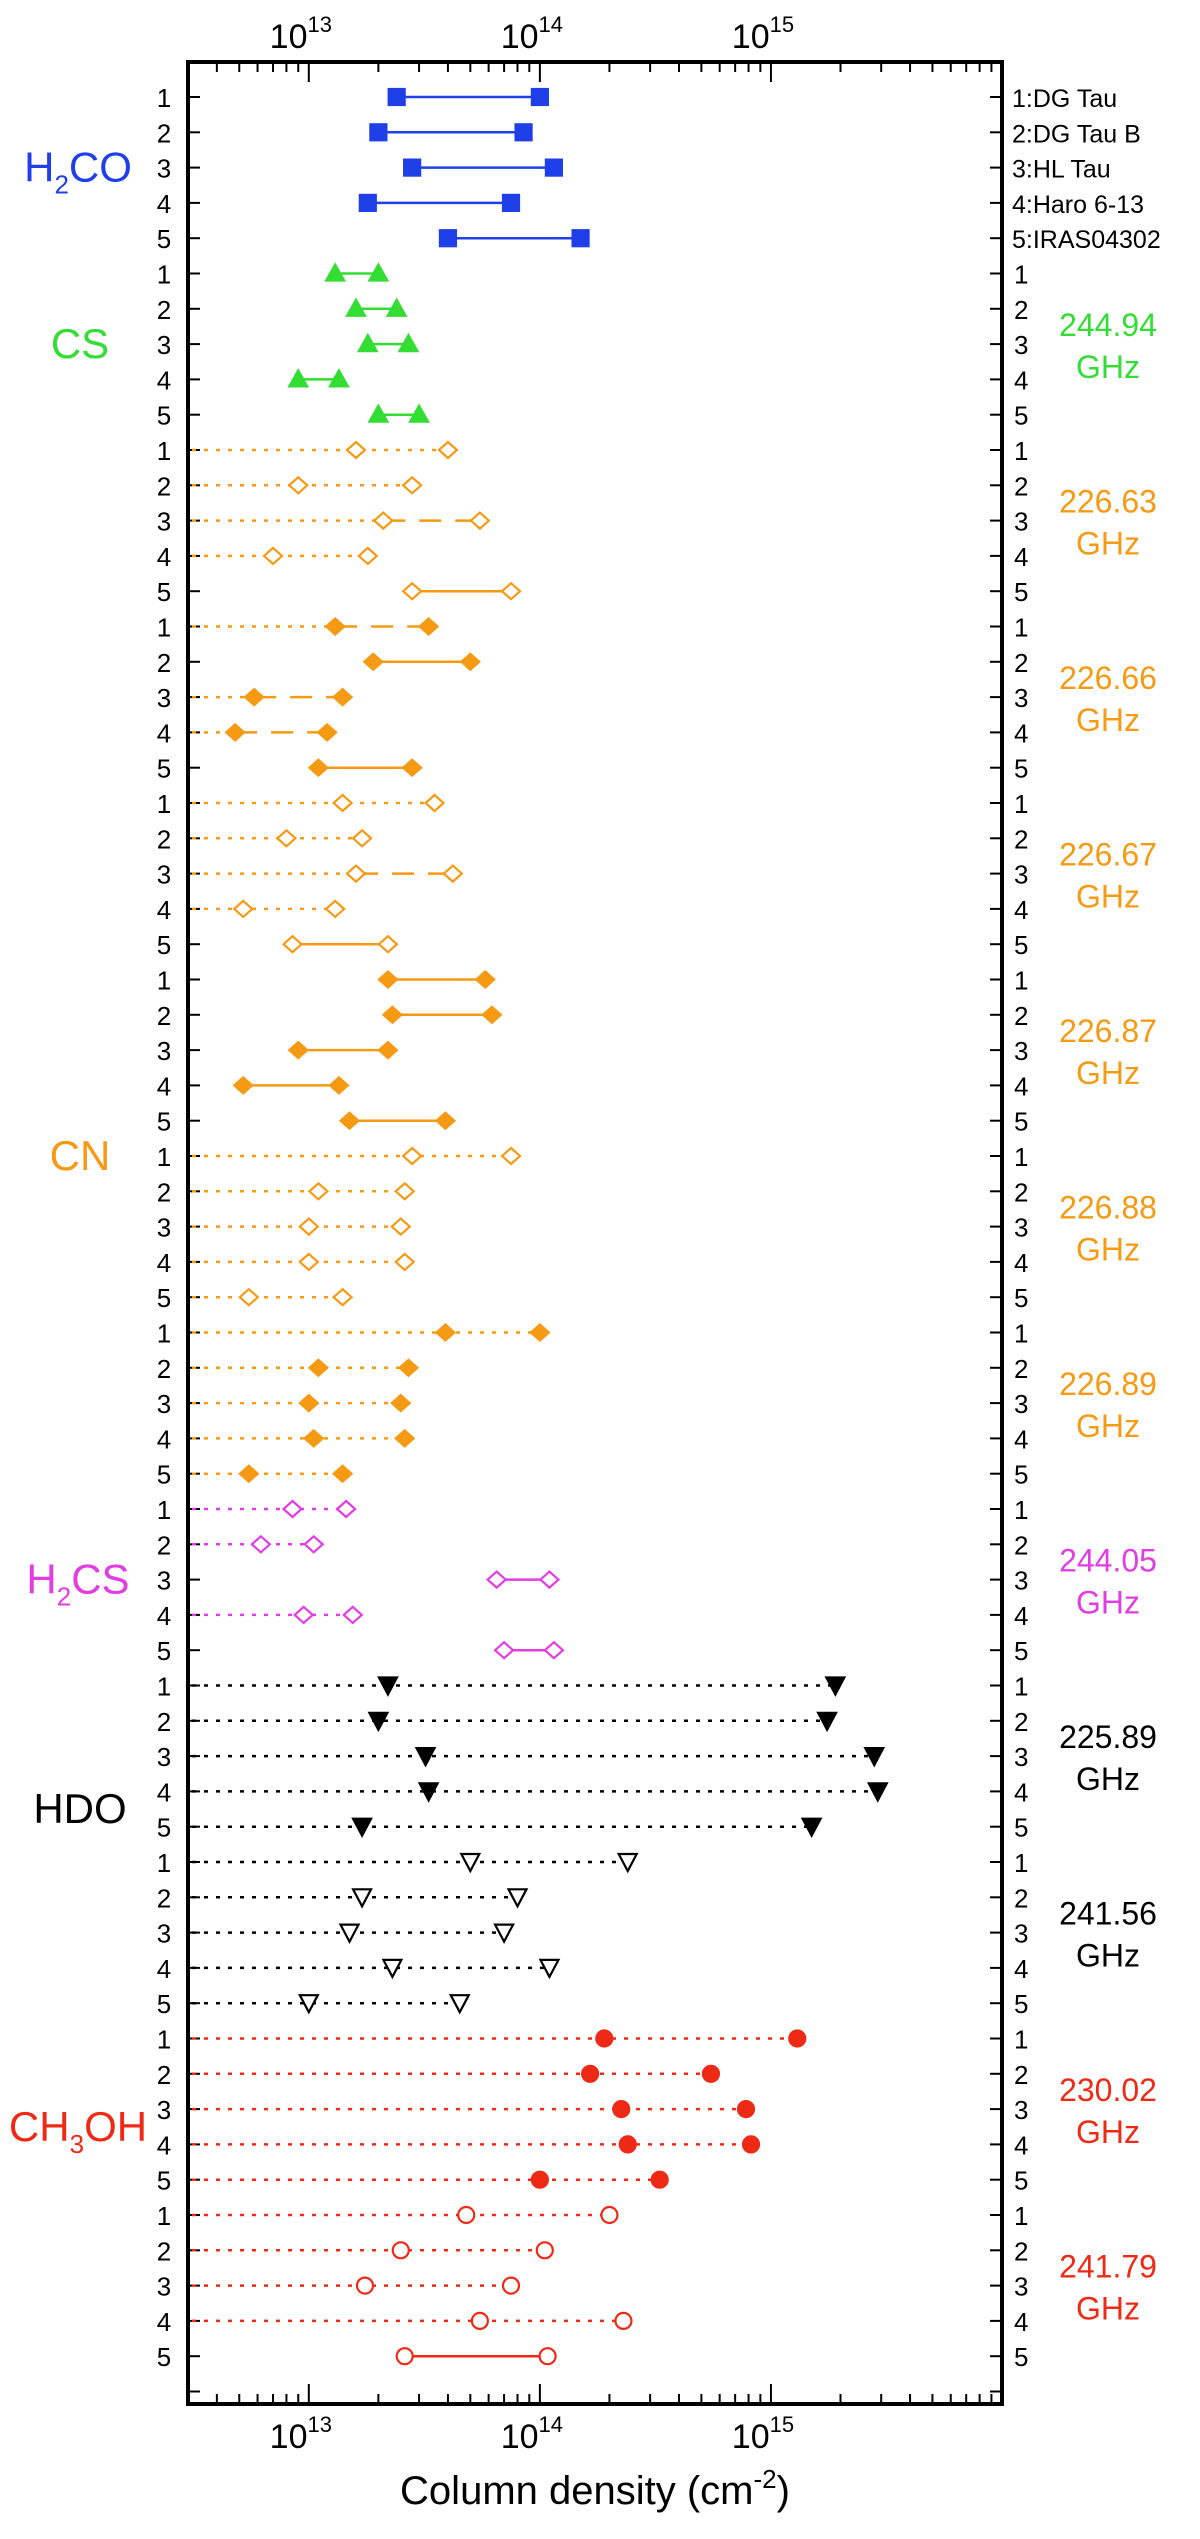  Describe the element at coordinates (1108, 502) in the screenshot. I see `frequency-value: 226.63` at that location.